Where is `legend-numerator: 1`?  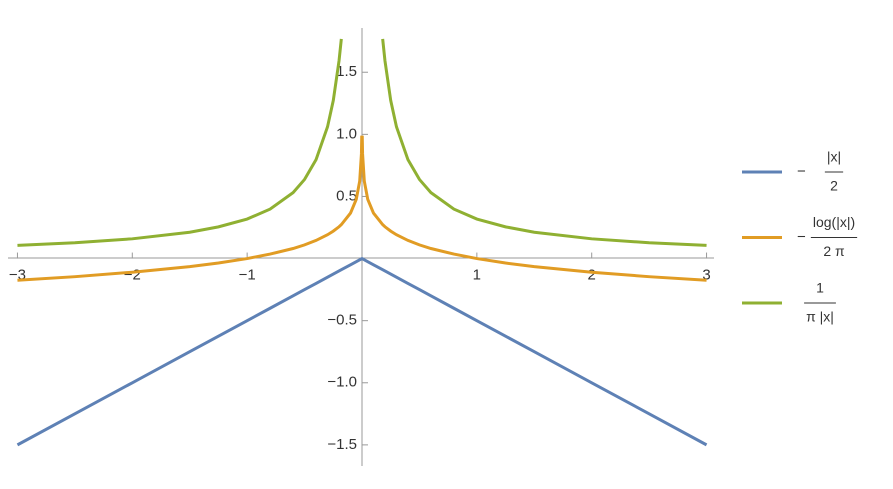
legend-numerator: 1 is located at coordinates (820, 288).